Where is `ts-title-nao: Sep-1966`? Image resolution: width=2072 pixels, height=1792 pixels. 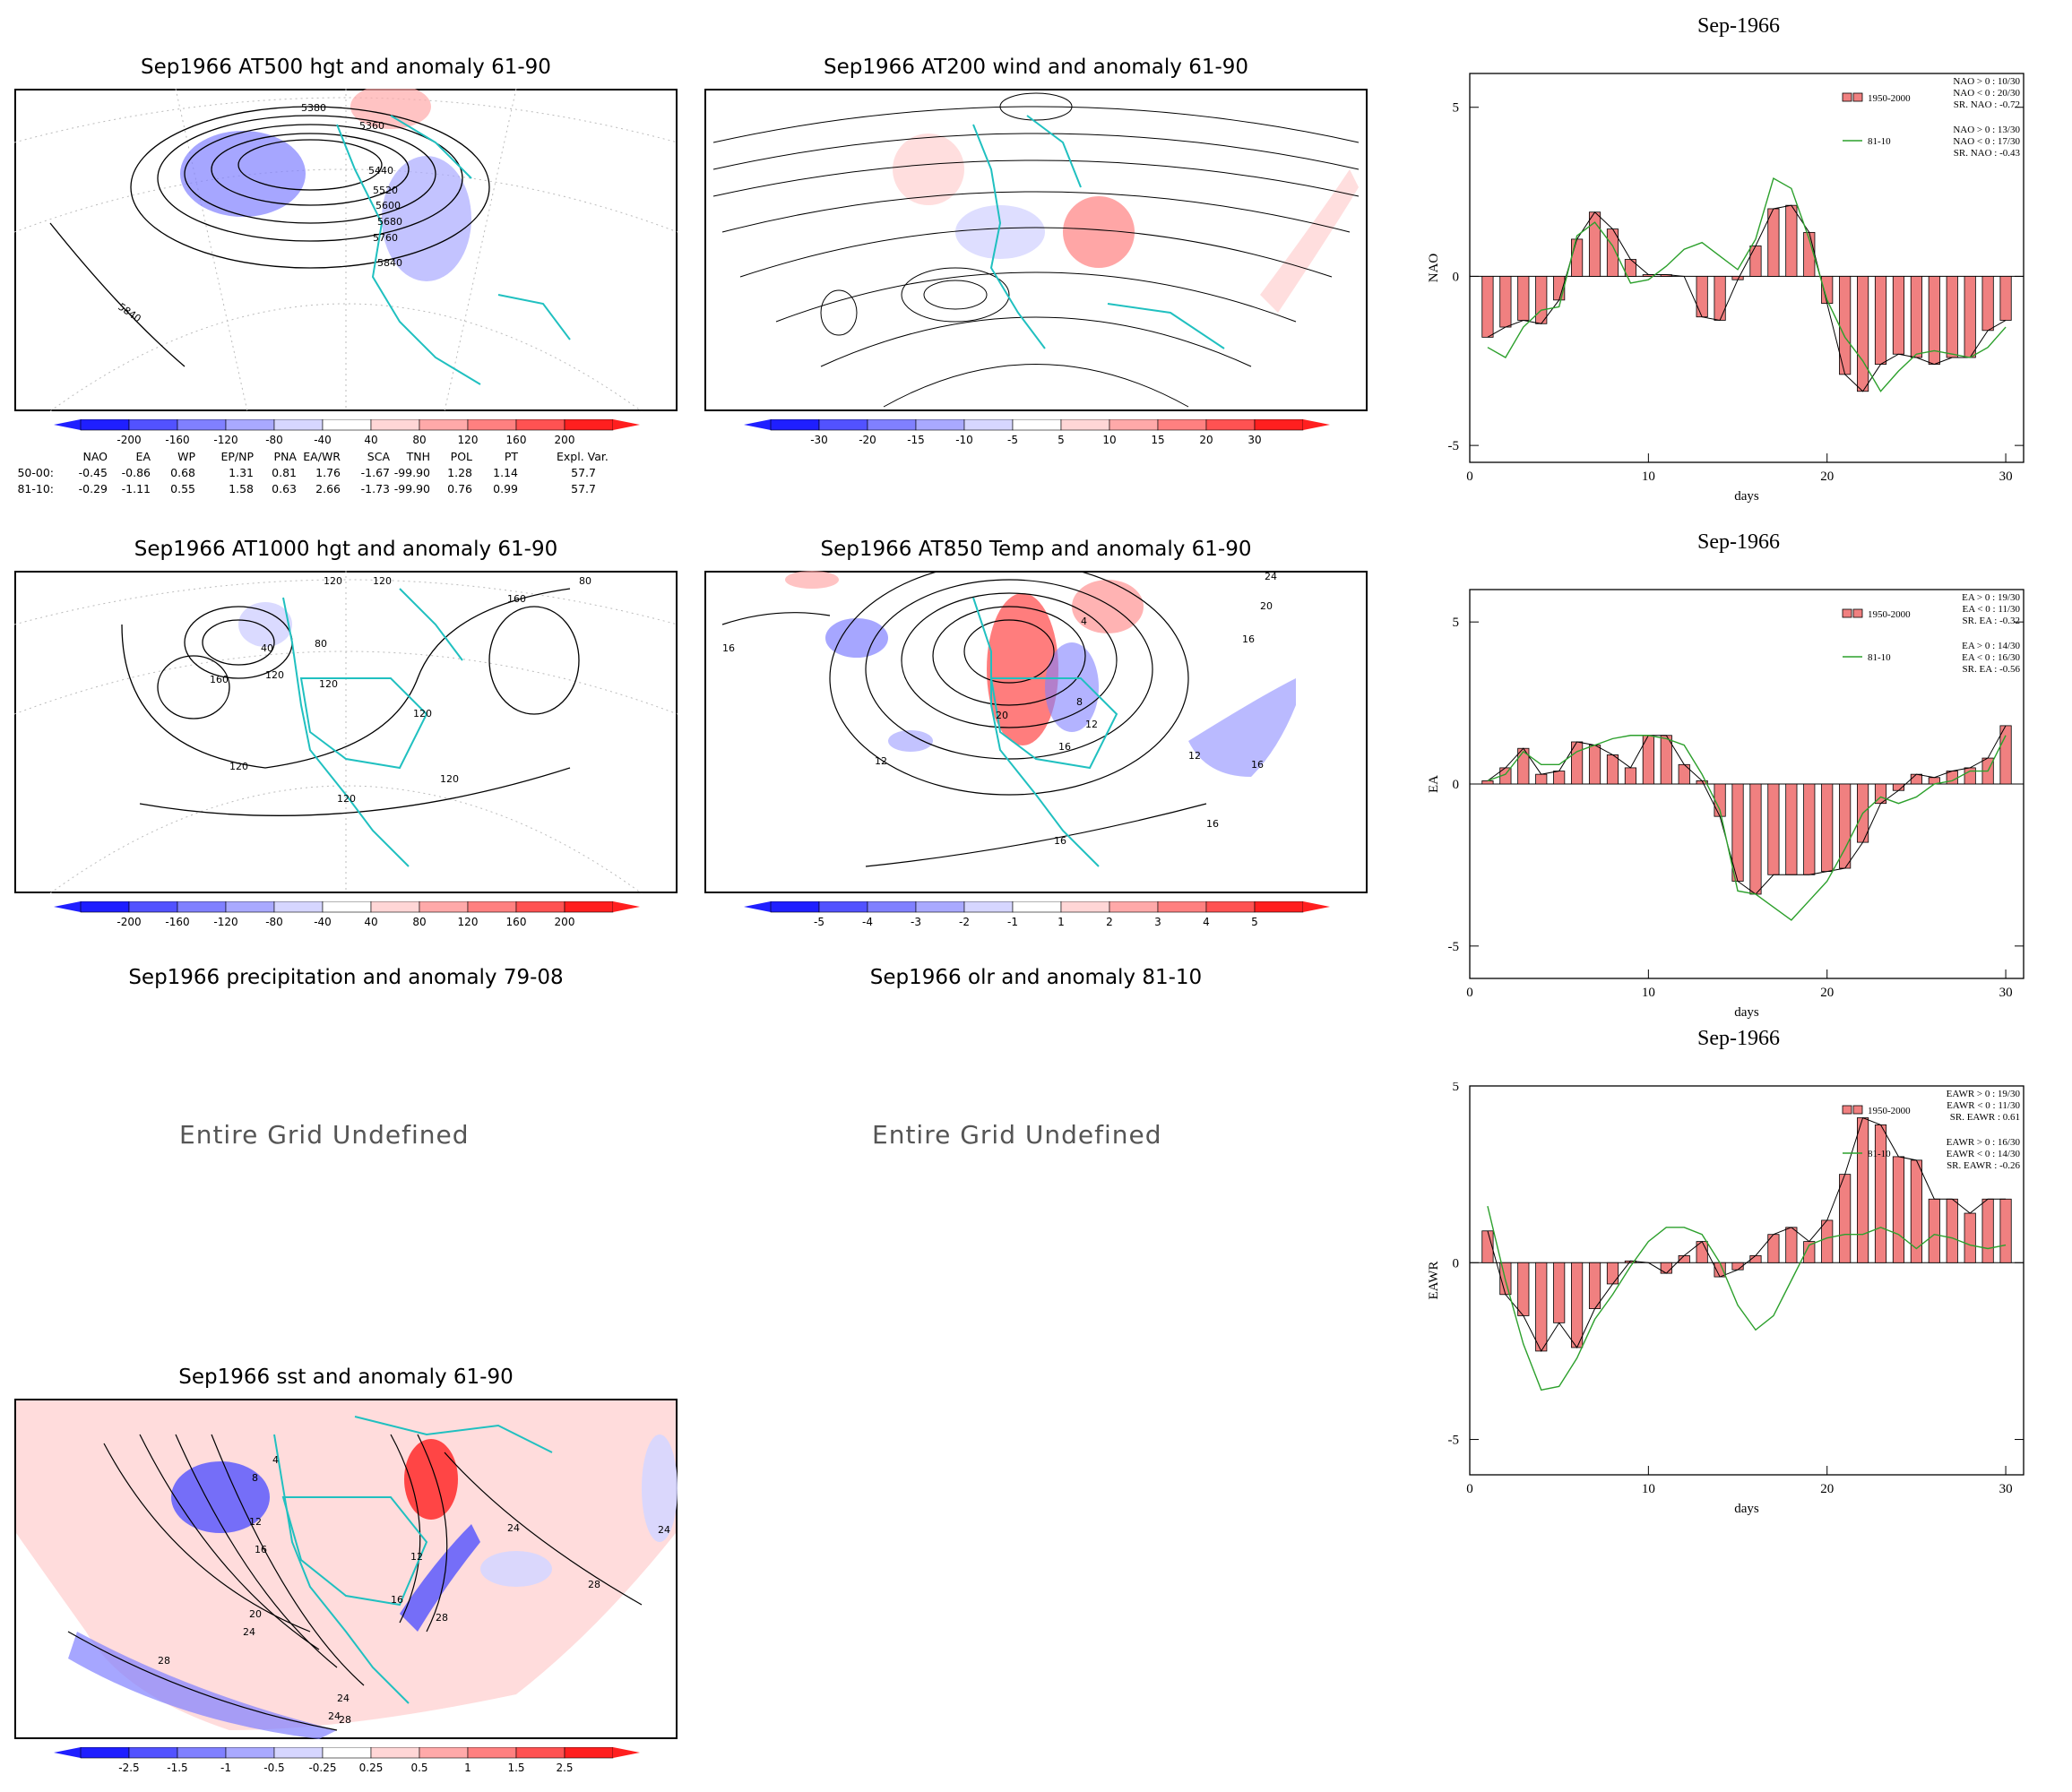
ts-title-nao: Sep-1966 is located at coordinates (1738, 26).